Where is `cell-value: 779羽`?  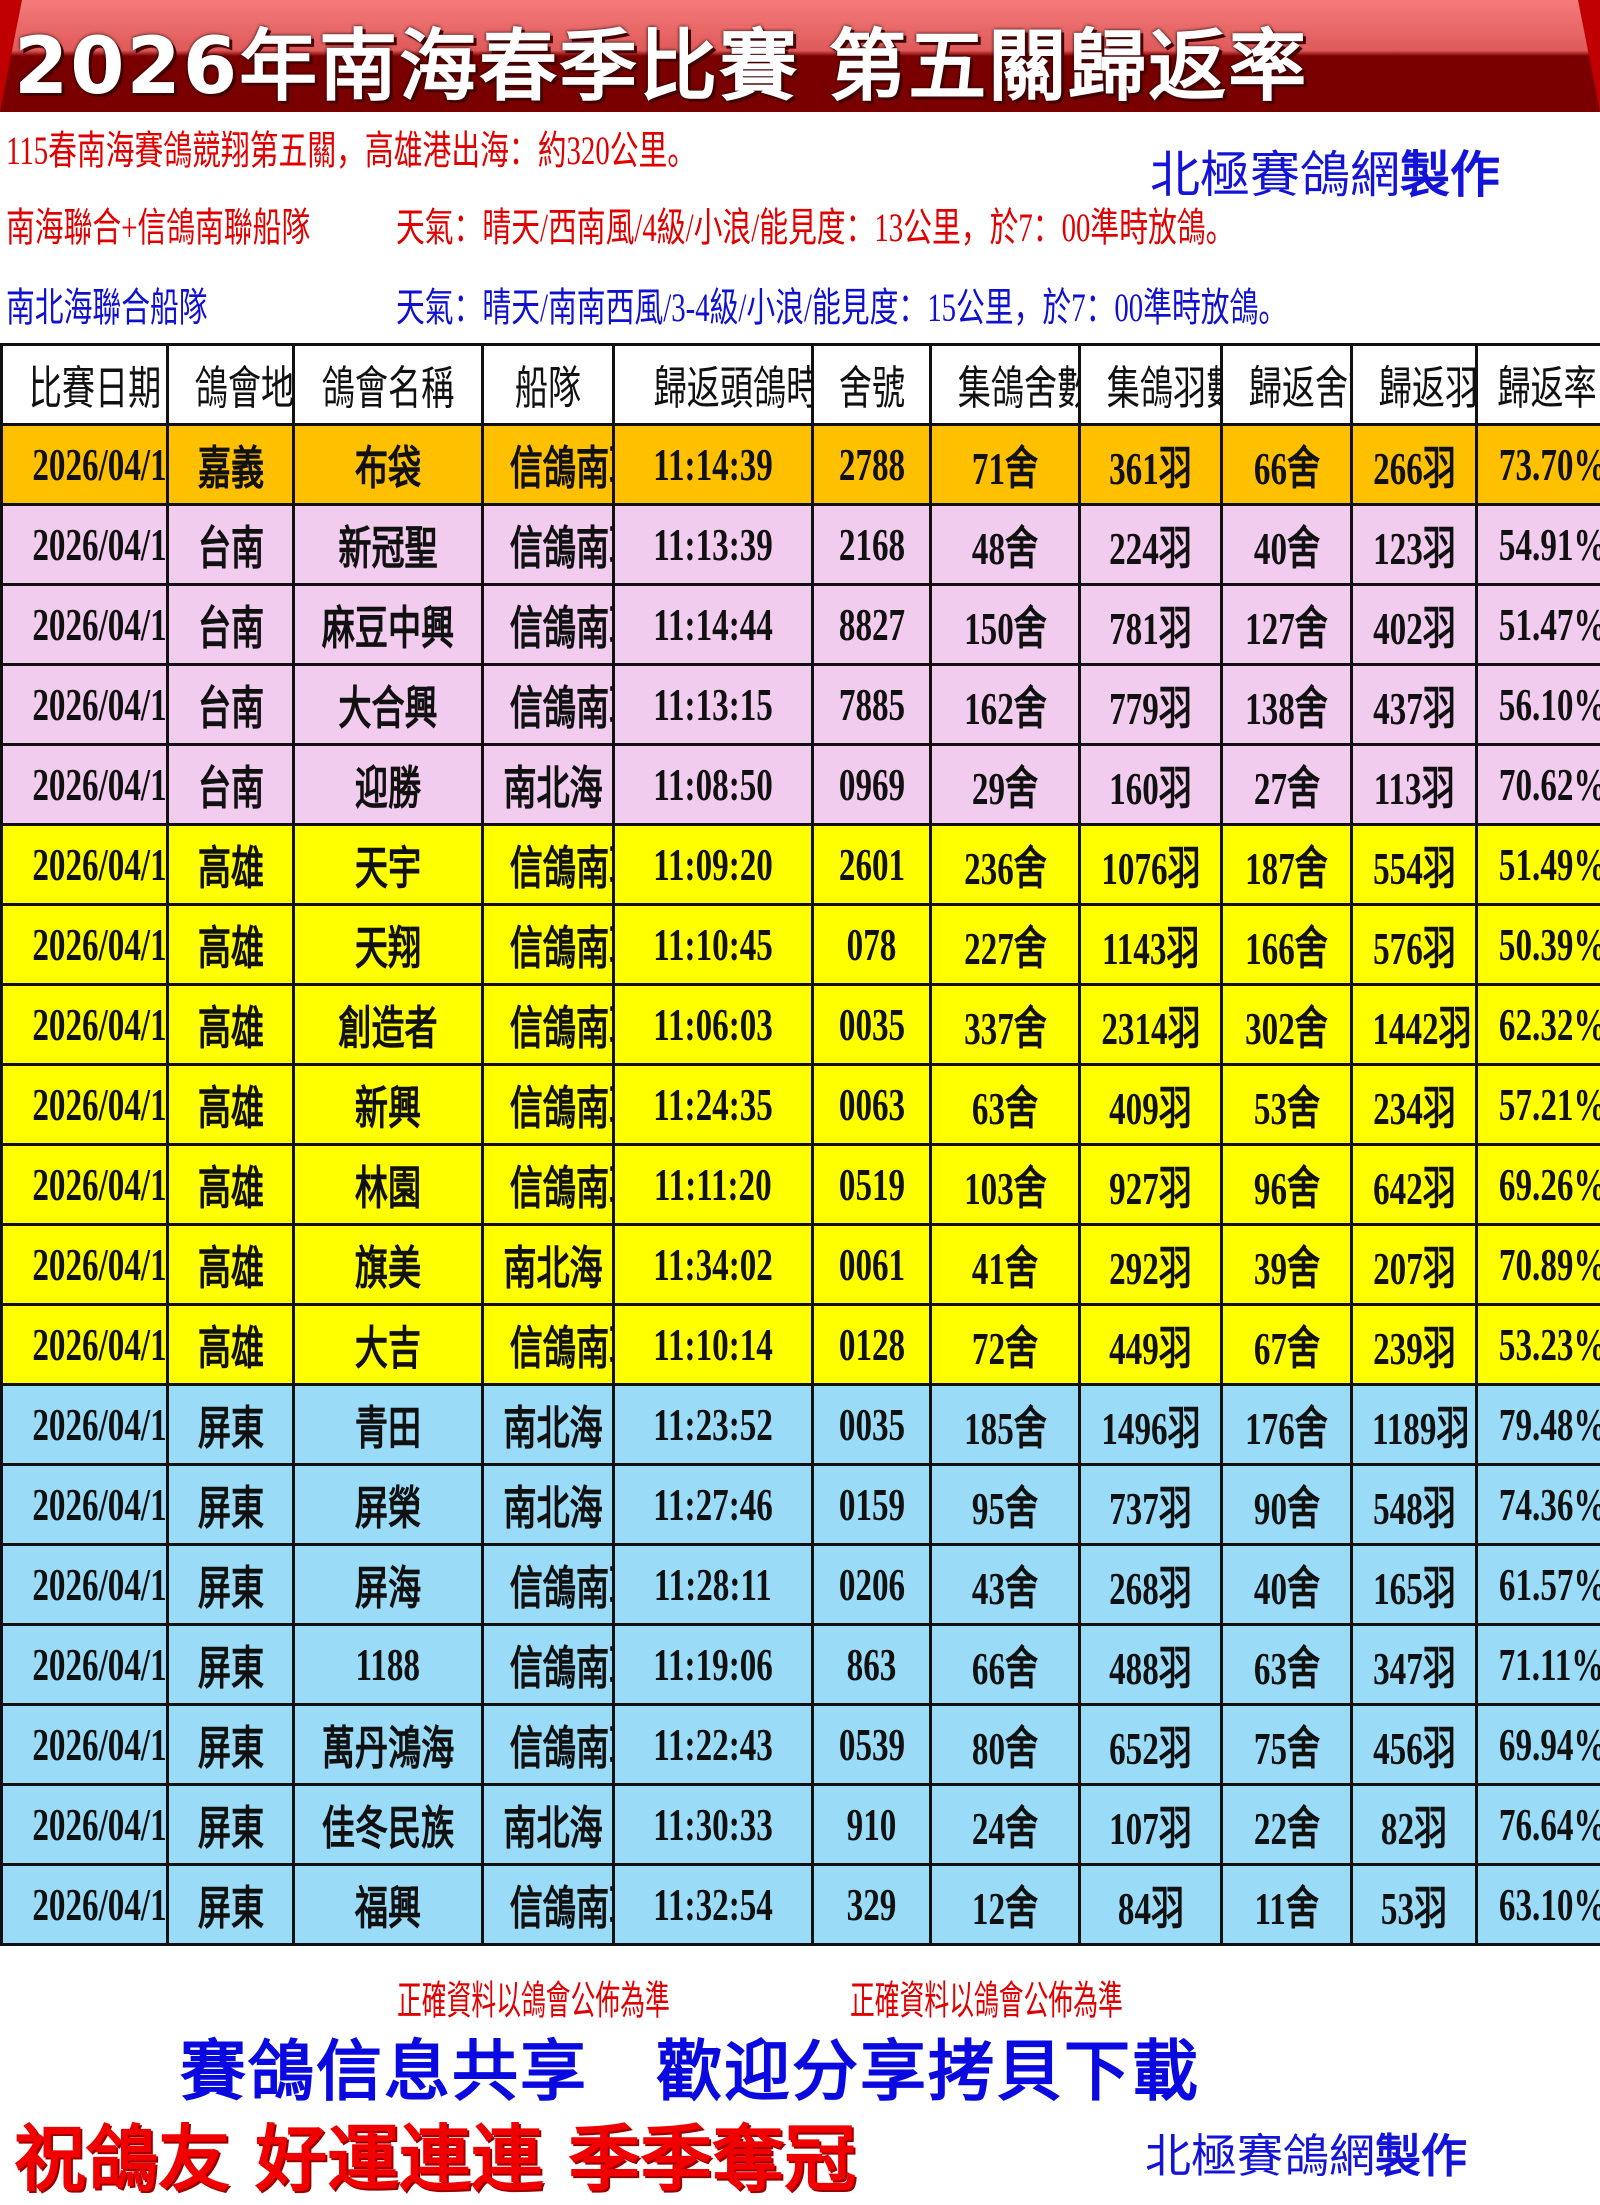
cell-value: 779羽 is located at coordinates (1150, 705).